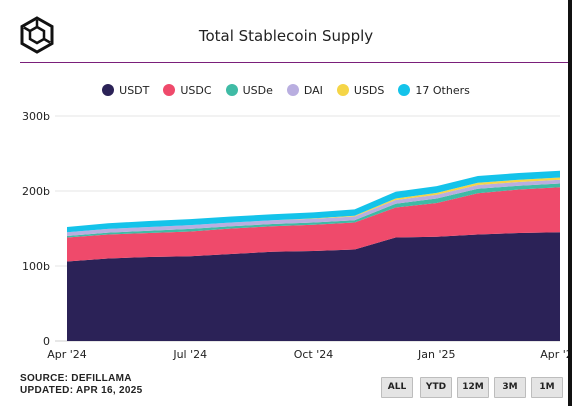 This screenshot has height=406, width=572. What do you see at coordinates (67, 354) in the screenshot?
I see `x-tick-label: Apr '24` at bounding box center [67, 354].